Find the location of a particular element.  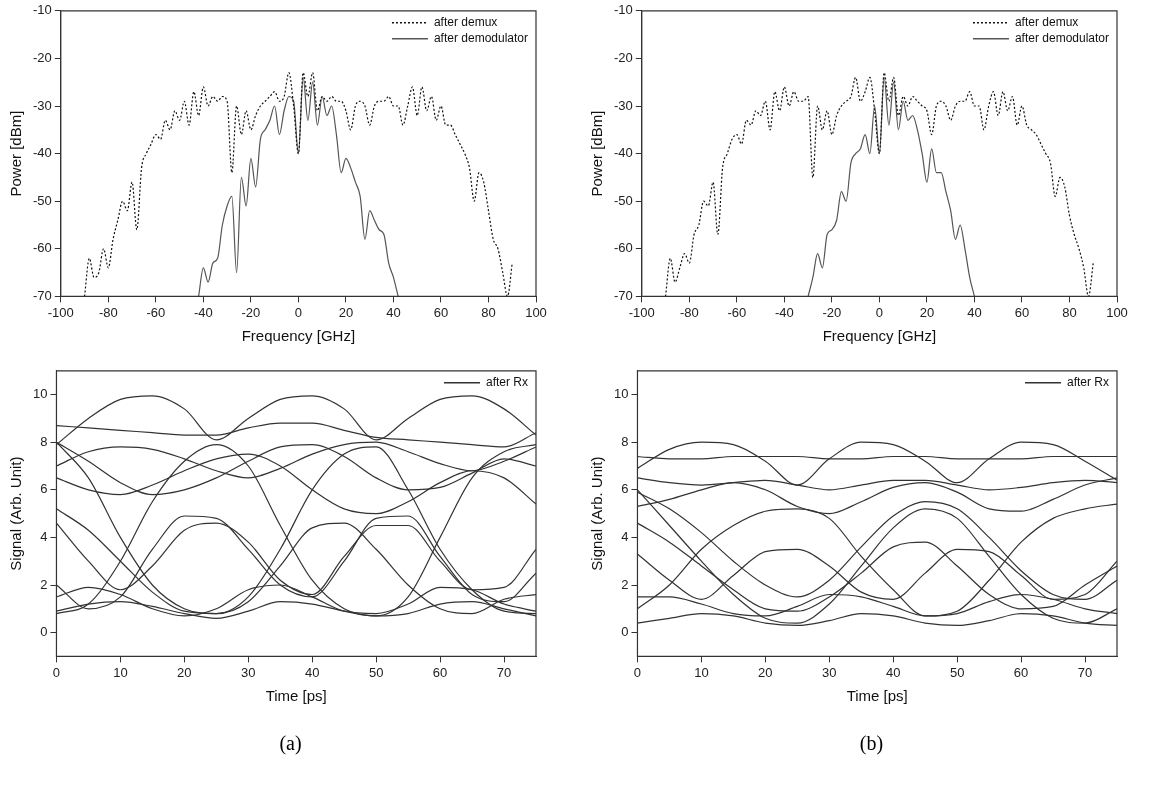

text: (b) is located at coordinates (871, 743).